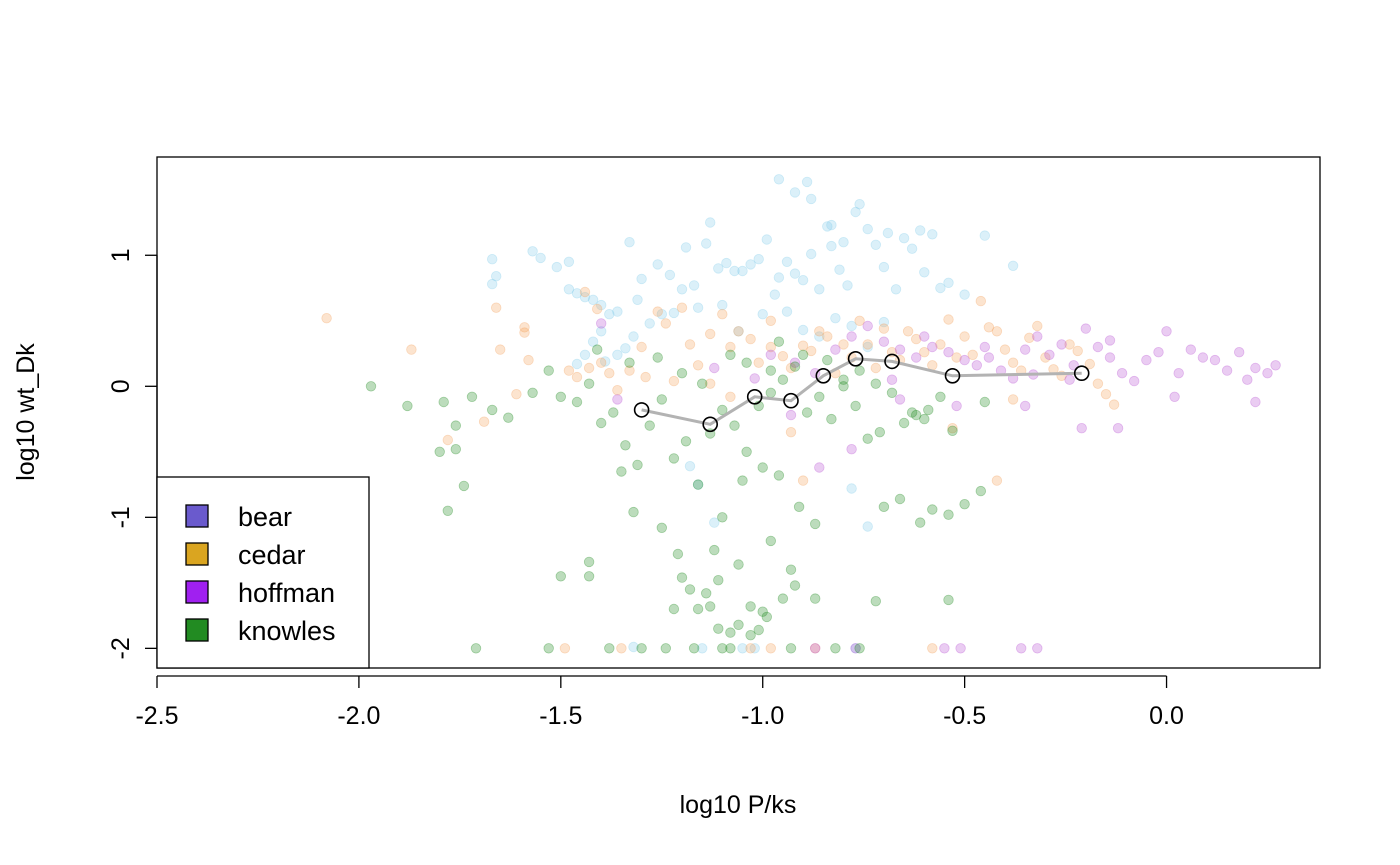  What do you see at coordinates (358, 716) in the screenshot?
I see `x-tick-label: -2.0` at bounding box center [358, 716].